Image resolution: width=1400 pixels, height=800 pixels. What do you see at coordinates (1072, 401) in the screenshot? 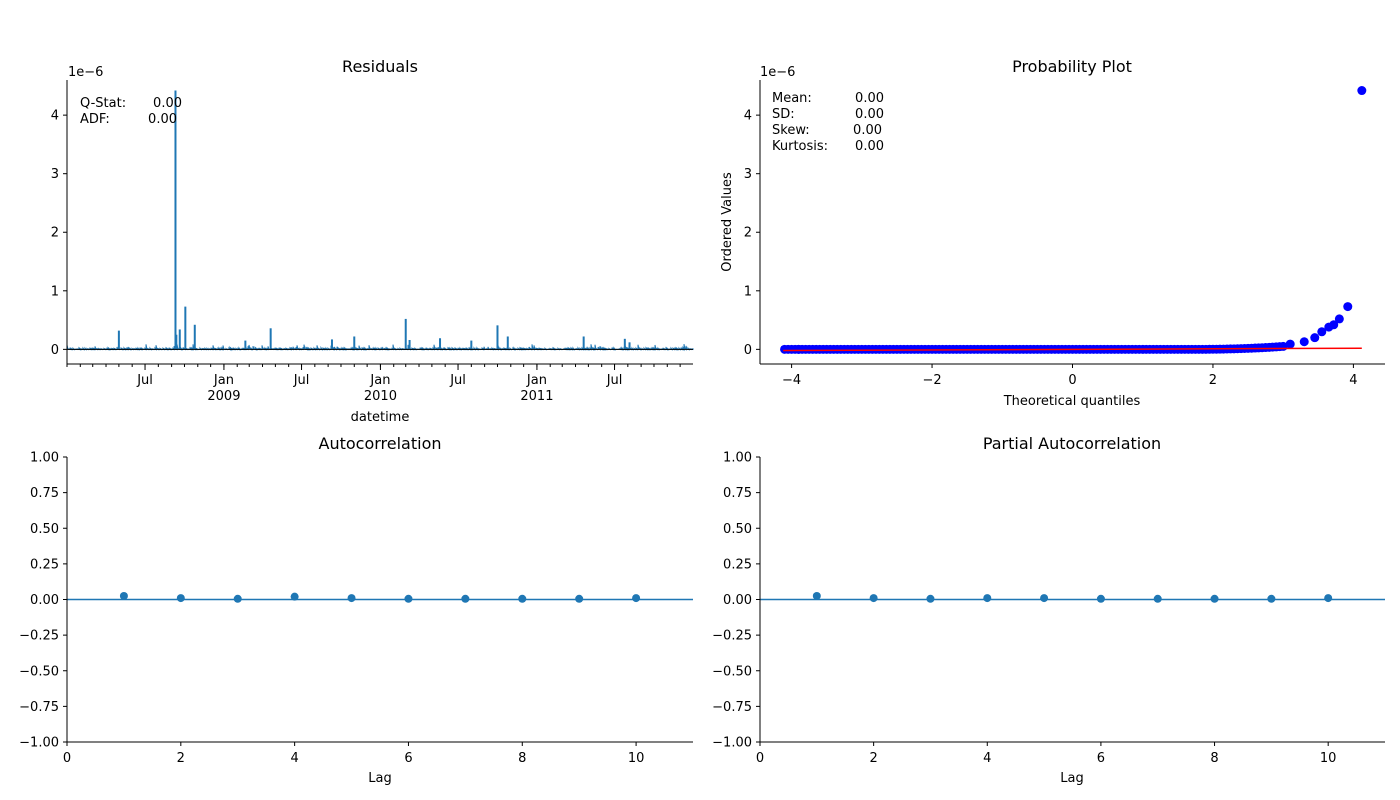
I see `probplot-xlabel: Theoretical quantiles` at bounding box center [1072, 401].